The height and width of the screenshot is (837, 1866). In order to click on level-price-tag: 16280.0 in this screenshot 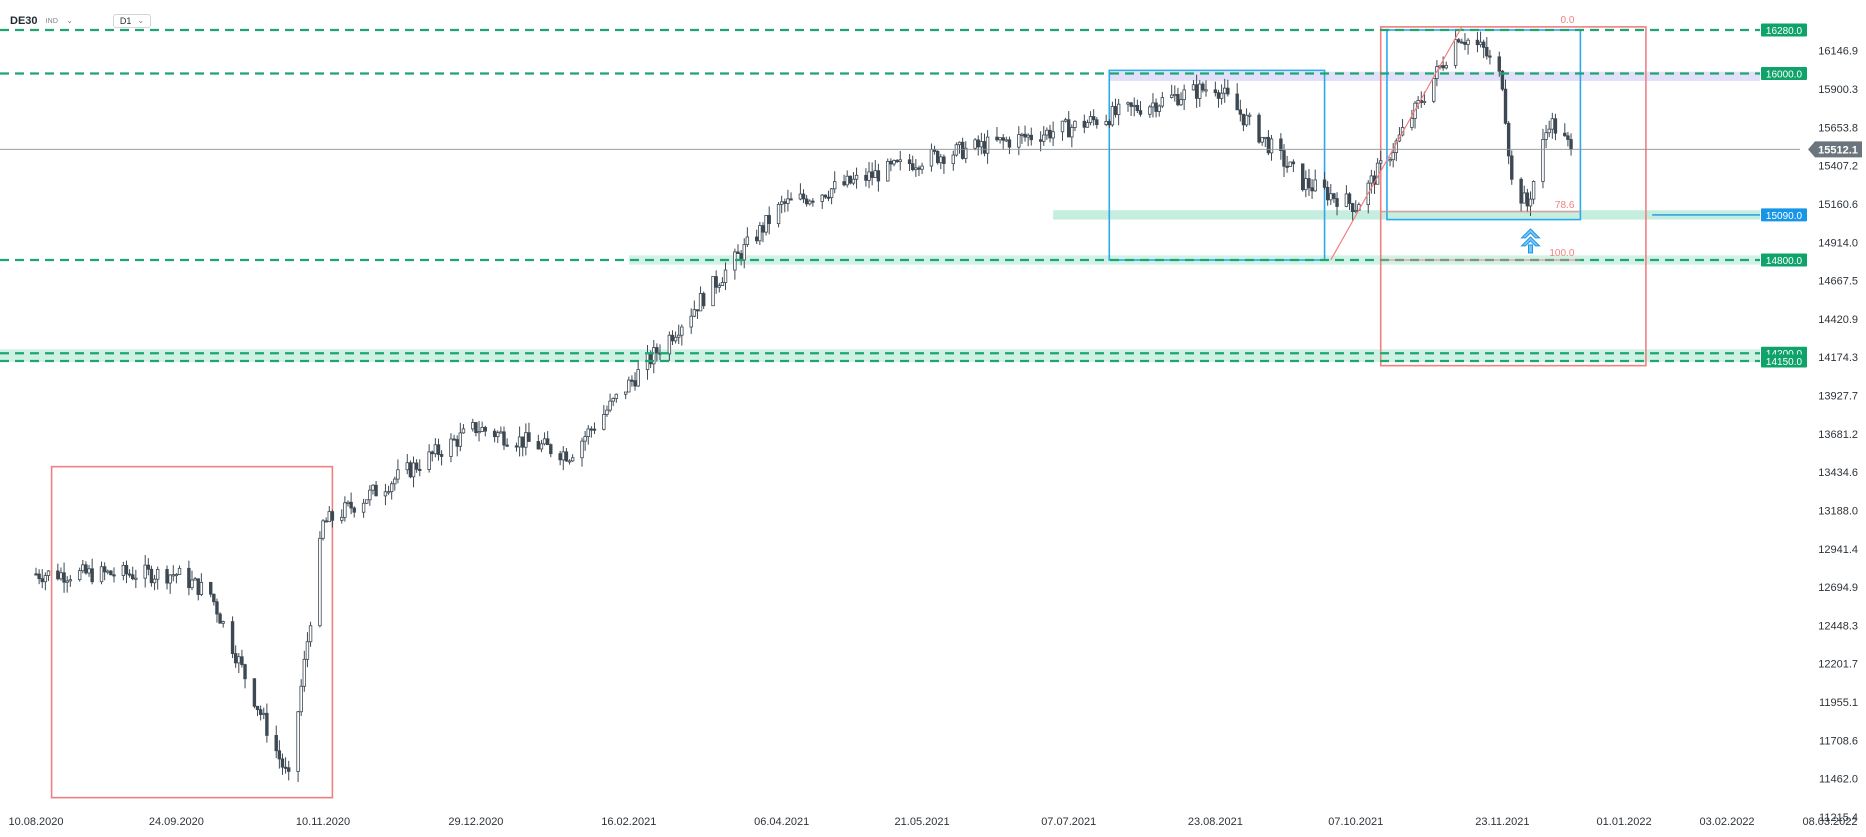, I will do `click(1784, 30)`.